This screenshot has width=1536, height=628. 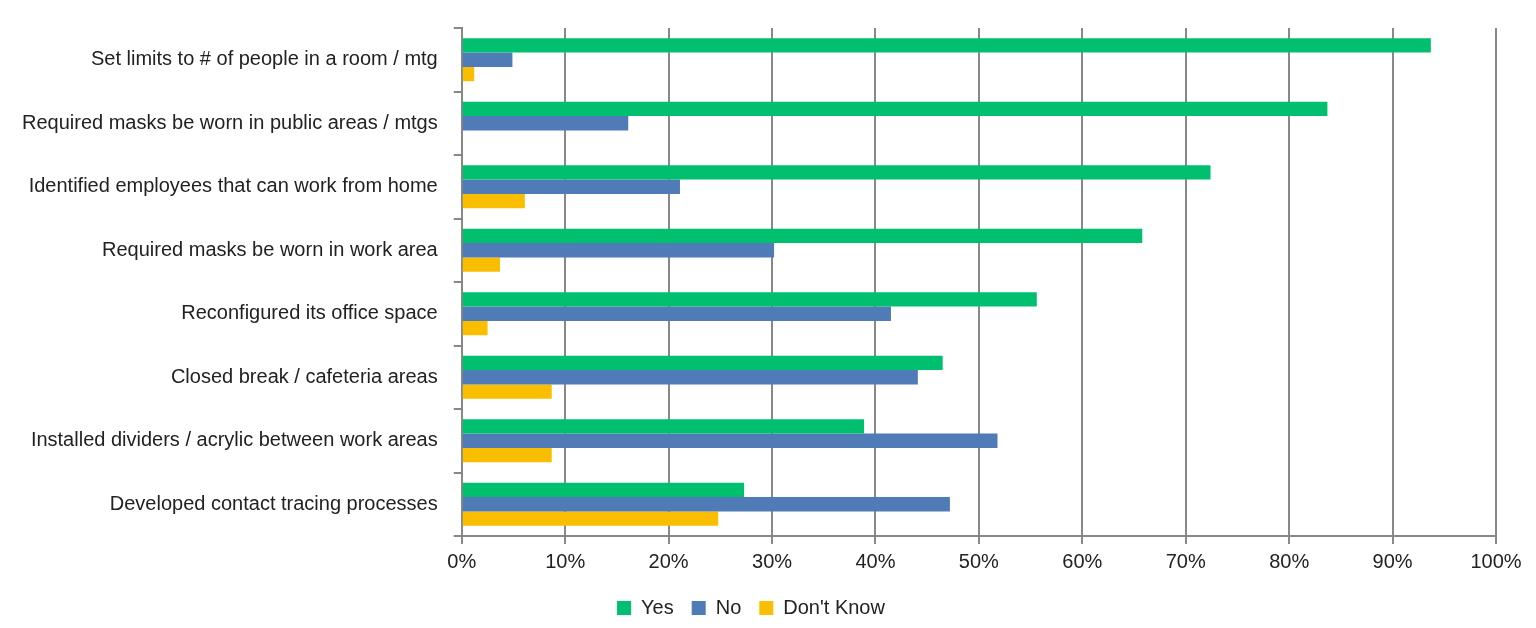 I want to click on y-tick-label: Installed dividers / acrylic between work areas, so click(x=234, y=439).